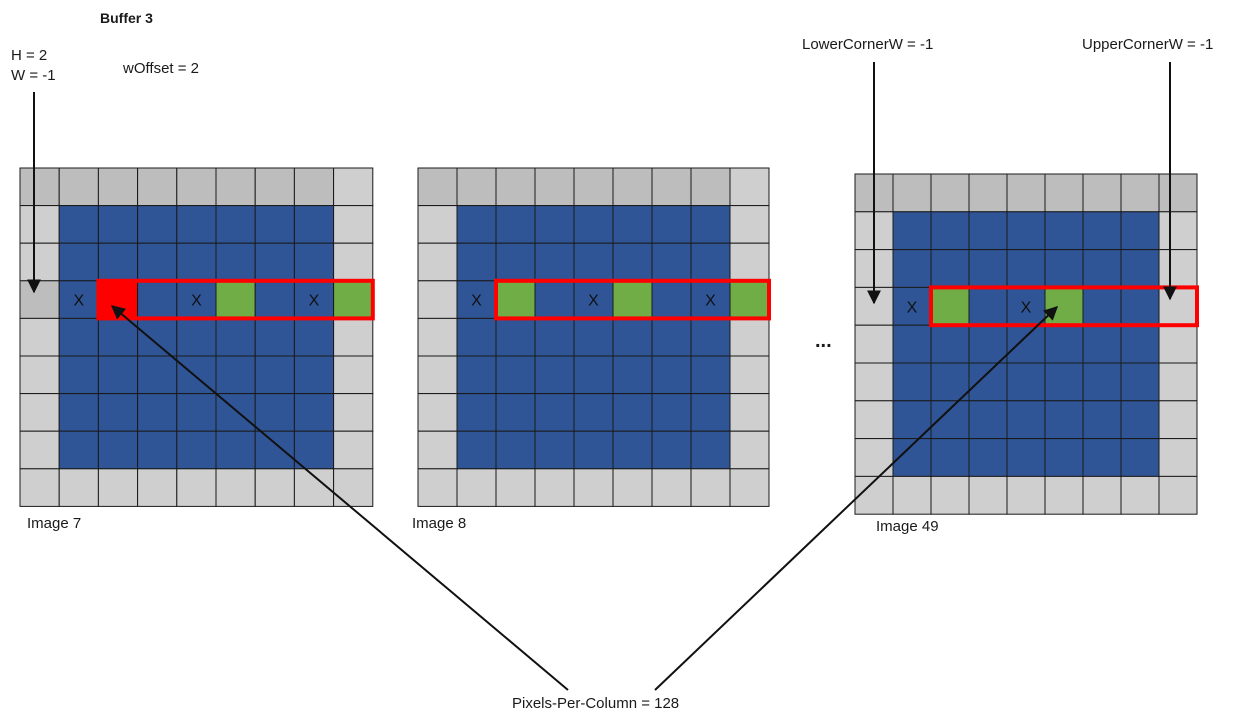  What do you see at coordinates (126, 18) in the screenshot?
I see `buffer-title: Buffer 3` at bounding box center [126, 18].